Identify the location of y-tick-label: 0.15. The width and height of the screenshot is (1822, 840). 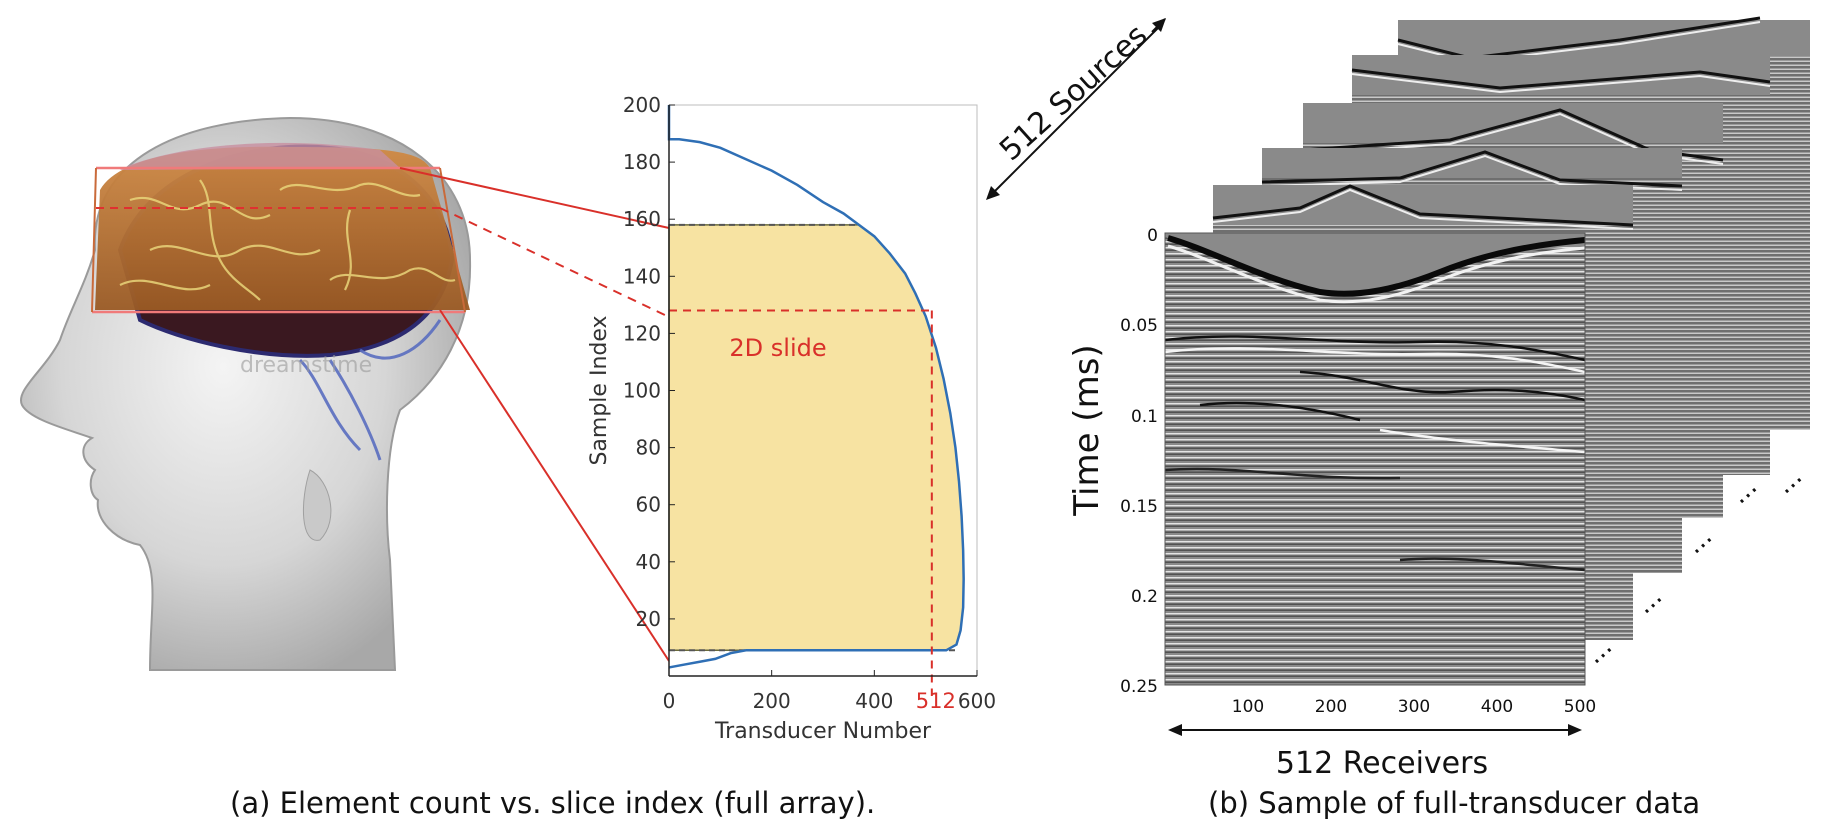
(1139, 507).